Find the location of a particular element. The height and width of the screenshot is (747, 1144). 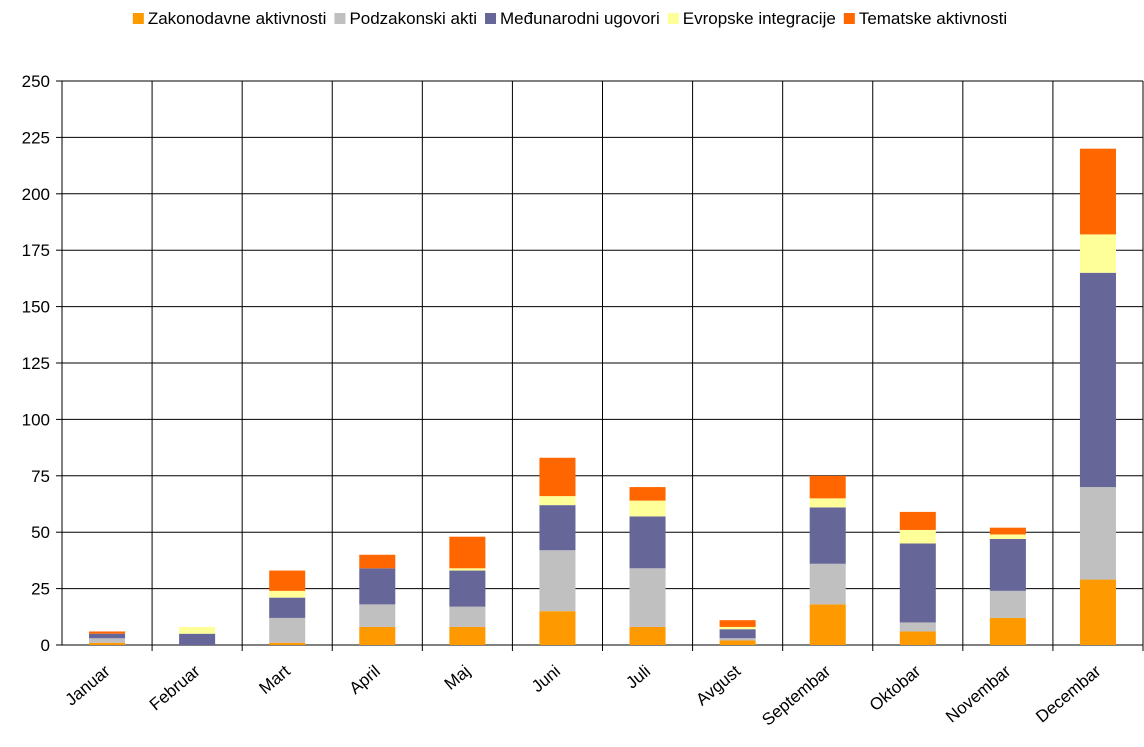

legend-label: Zakonodavne aktivnosti is located at coordinates (237, 18).